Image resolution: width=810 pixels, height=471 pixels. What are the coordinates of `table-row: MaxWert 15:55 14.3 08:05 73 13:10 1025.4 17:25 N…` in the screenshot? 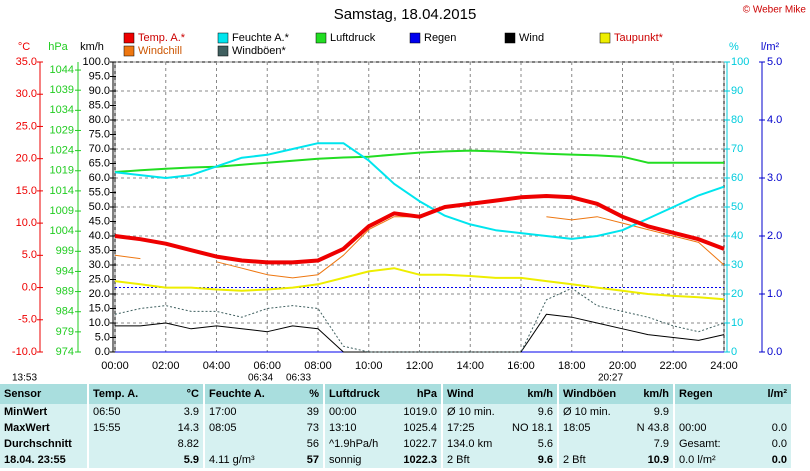 It's located at (396, 428).